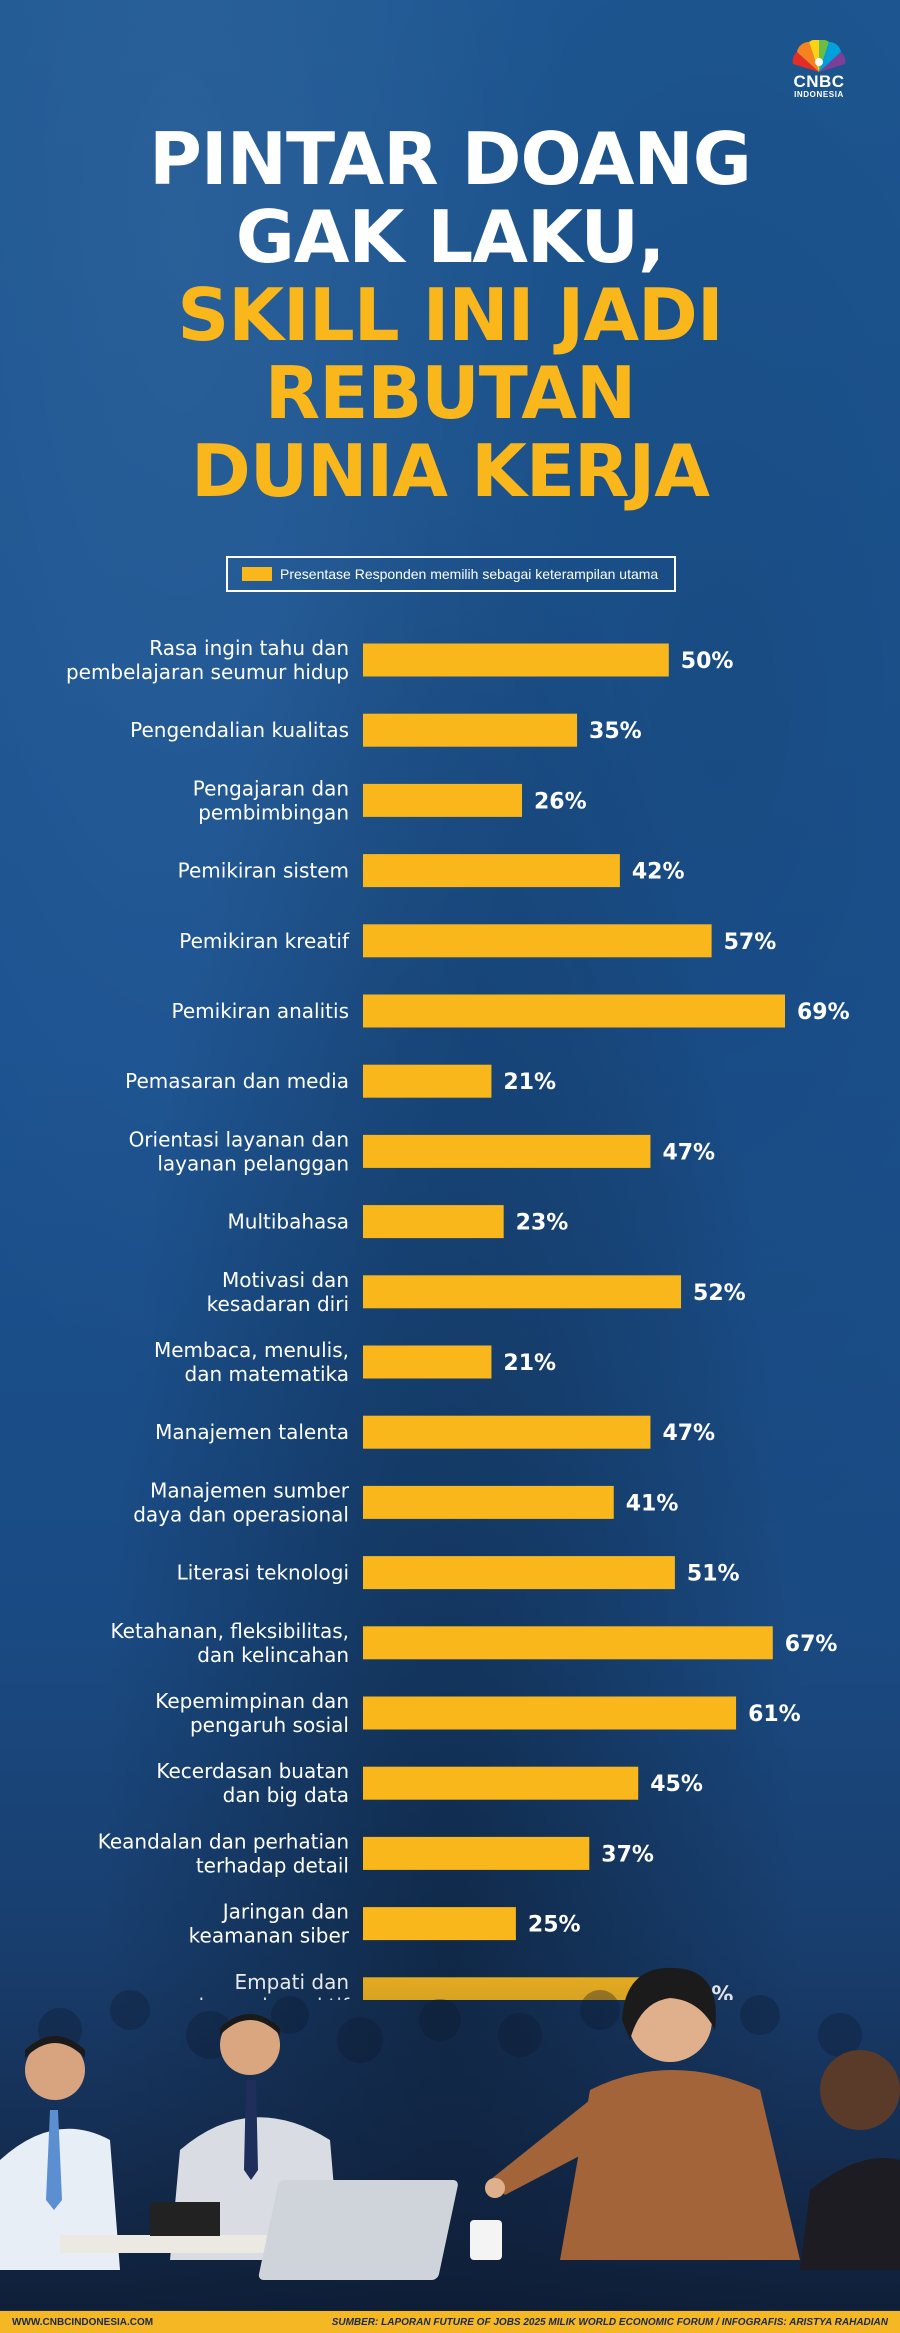  What do you see at coordinates (774, 1714) in the screenshot?
I see `value-label-15: 61%` at bounding box center [774, 1714].